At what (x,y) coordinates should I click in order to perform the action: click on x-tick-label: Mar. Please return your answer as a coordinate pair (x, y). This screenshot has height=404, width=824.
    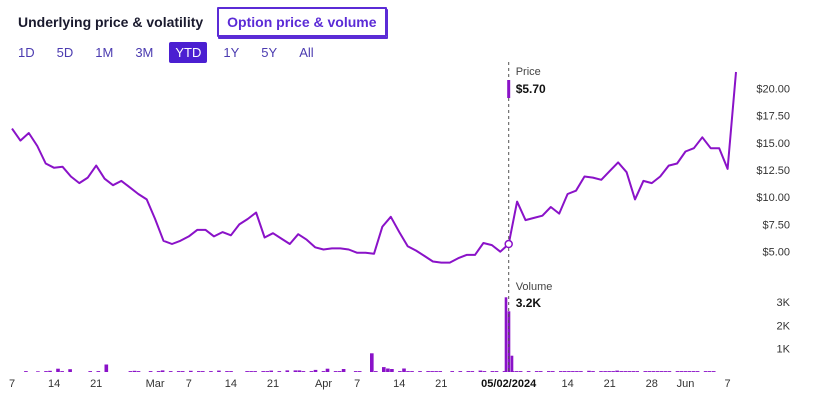
    Looking at the image, I should click on (155, 384).